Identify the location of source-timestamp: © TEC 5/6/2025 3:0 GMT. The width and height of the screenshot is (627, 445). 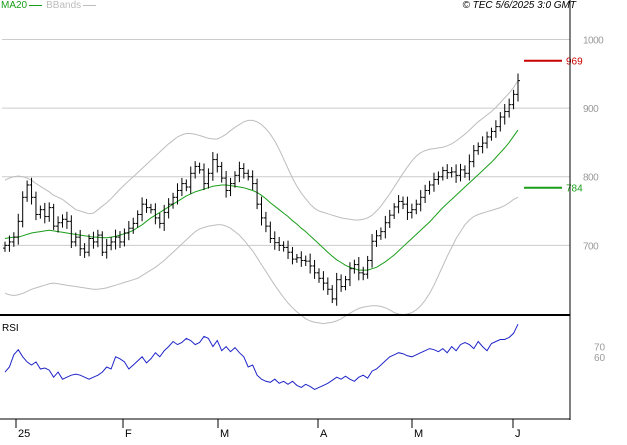
(519, 5).